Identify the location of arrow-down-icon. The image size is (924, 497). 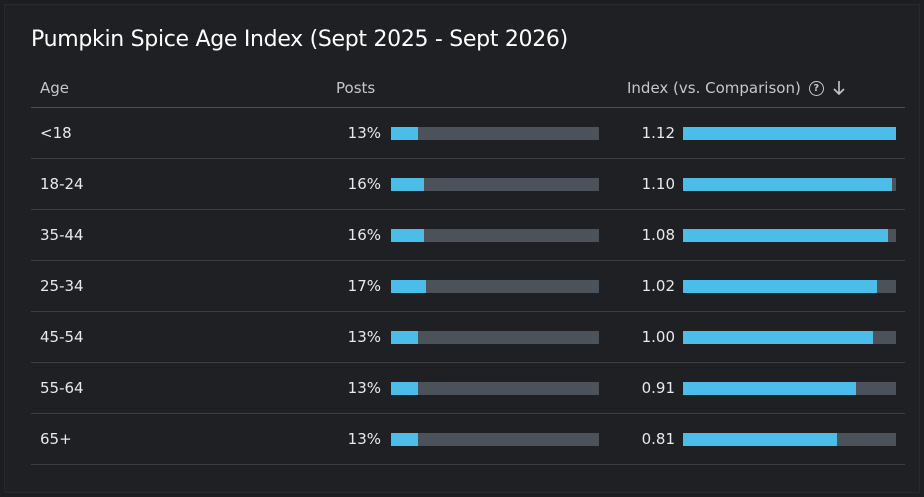
(839, 88).